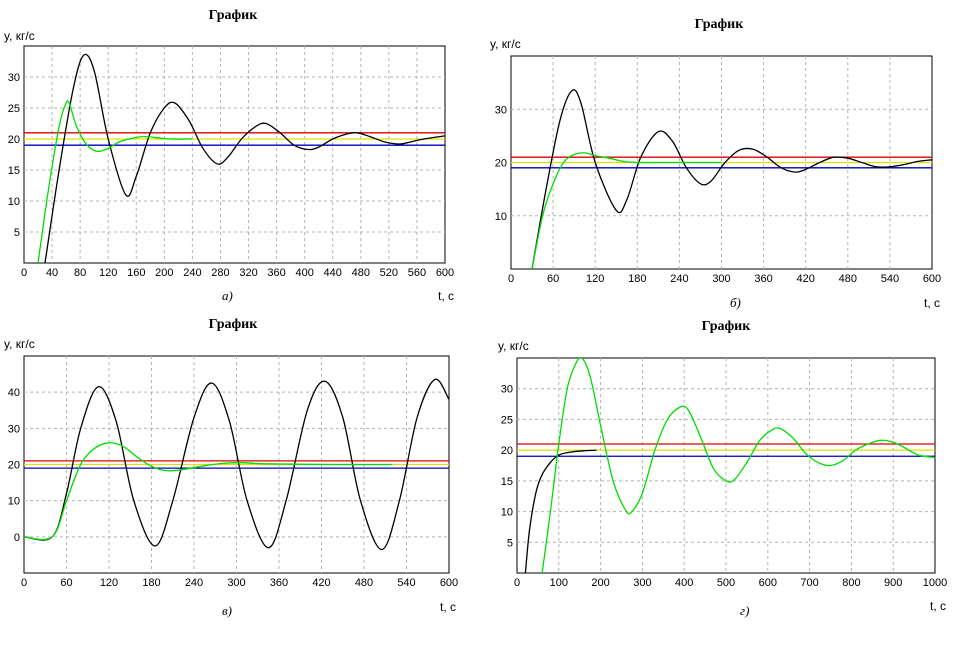 The width and height of the screenshot is (966, 647). Describe the element at coordinates (851, 583) in the screenshot. I see `x-tick-label: 800` at that location.